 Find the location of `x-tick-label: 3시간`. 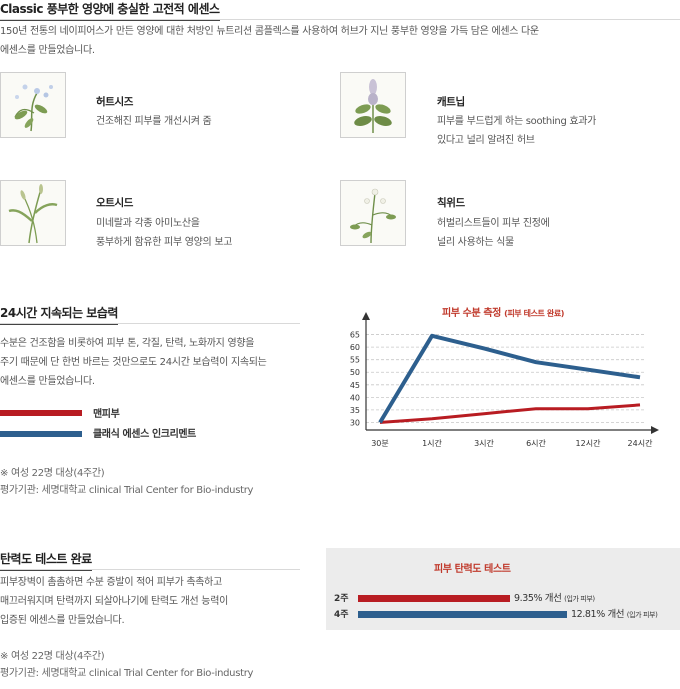

x-tick-label: 3시간 is located at coordinates (484, 443).